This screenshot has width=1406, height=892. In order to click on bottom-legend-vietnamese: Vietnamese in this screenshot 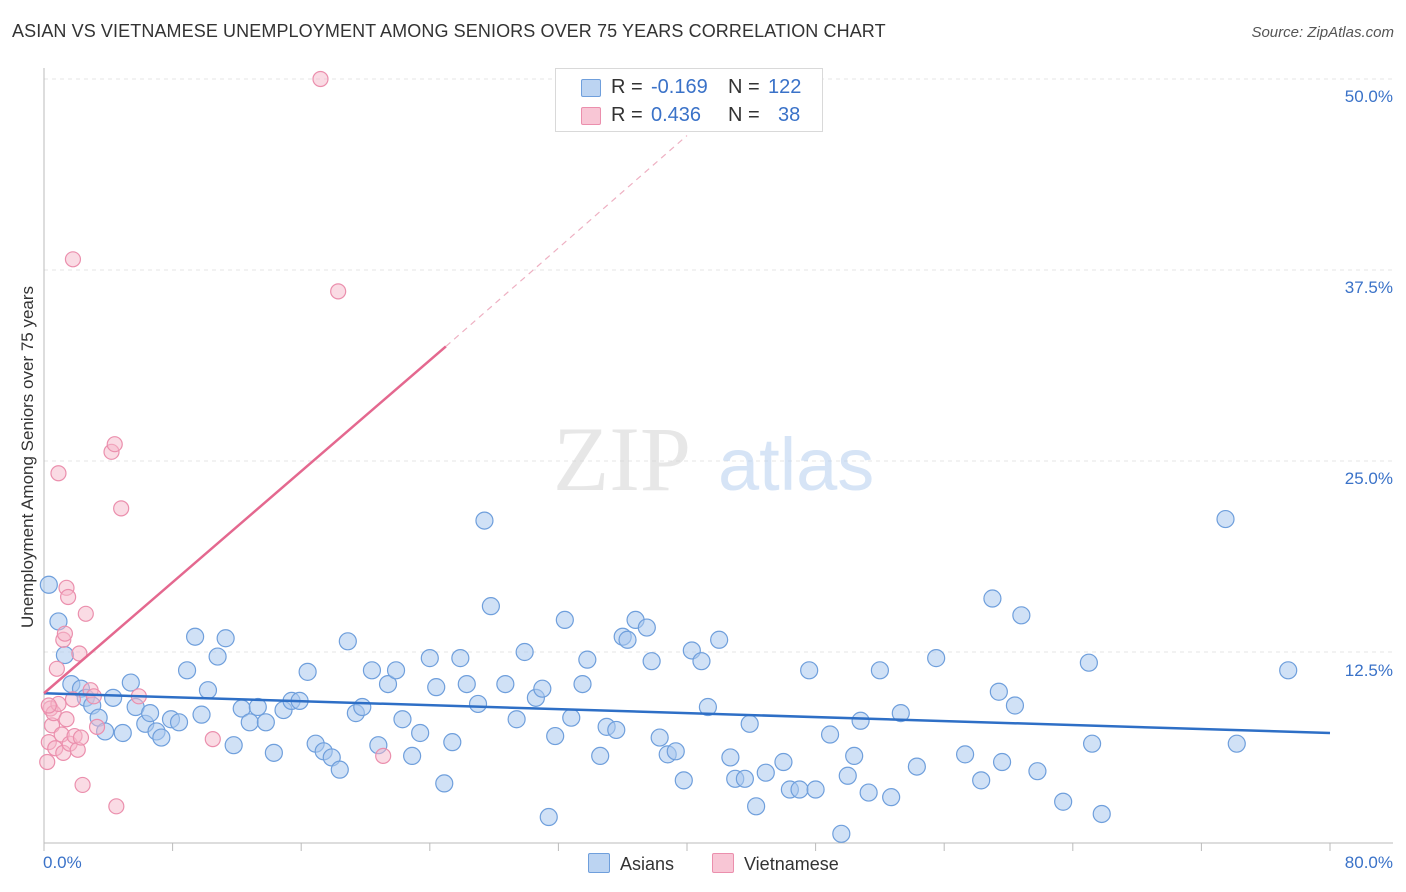, I will do `click(775, 864)`.